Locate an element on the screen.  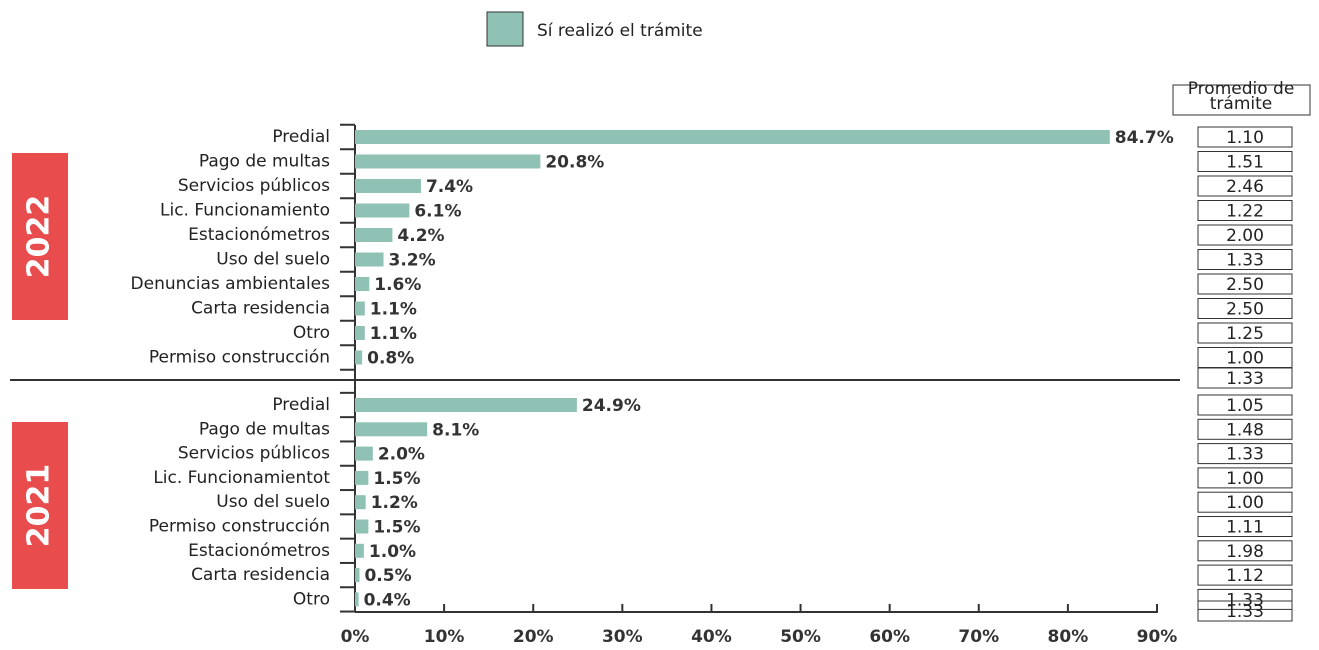
category-label: Lic. Funcionamientot is located at coordinates (241, 478).